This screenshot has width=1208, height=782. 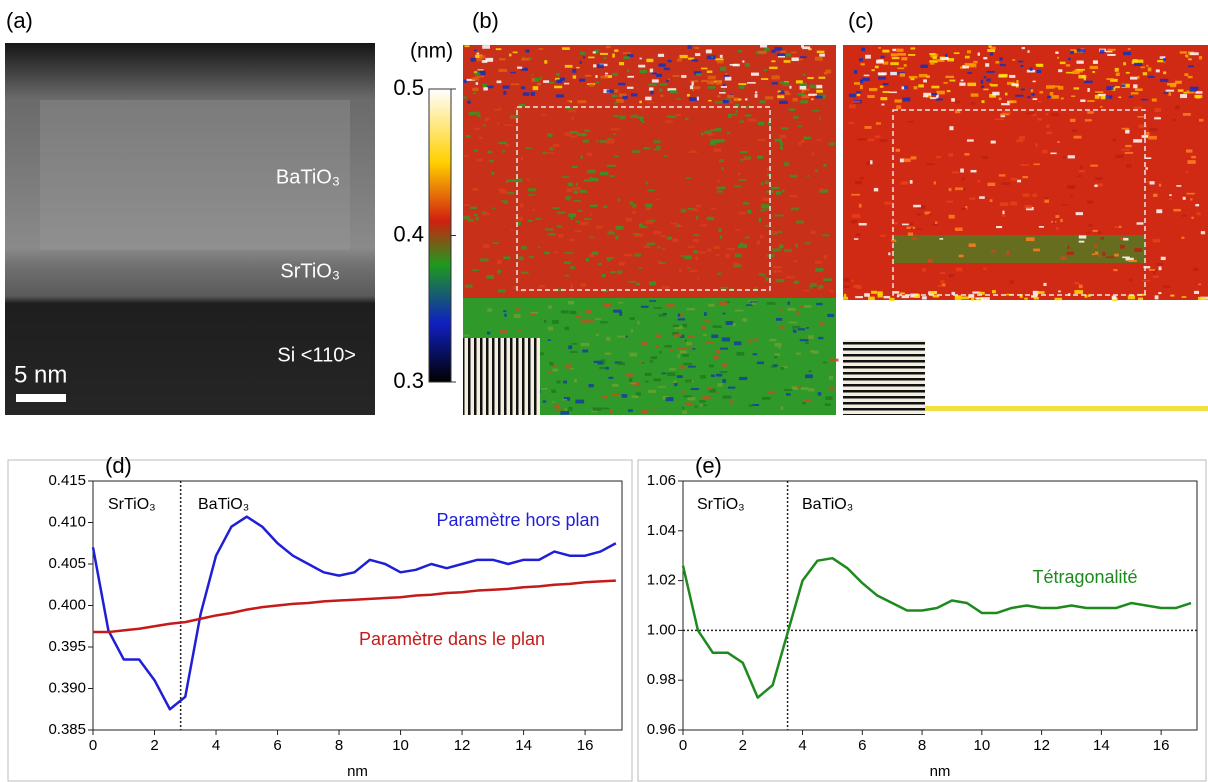 What do you see at coordinates (400, 745) in the screenshot?
I see `x-tick-label: 10` at bounding box center [400, 745].